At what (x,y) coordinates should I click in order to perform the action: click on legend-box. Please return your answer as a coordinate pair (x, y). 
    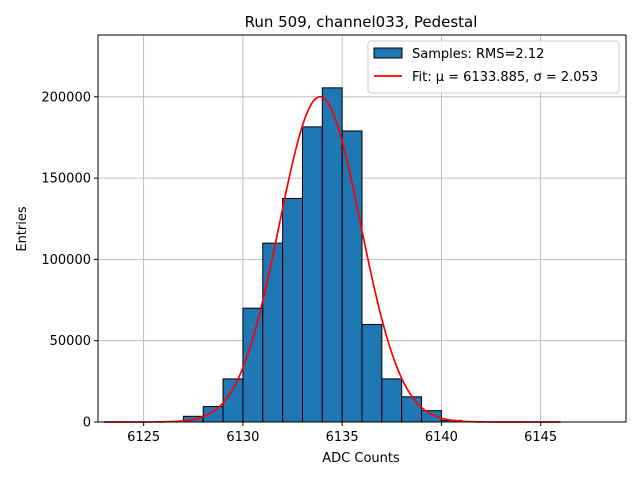
    Looking at the image, I should click on (493, 67).